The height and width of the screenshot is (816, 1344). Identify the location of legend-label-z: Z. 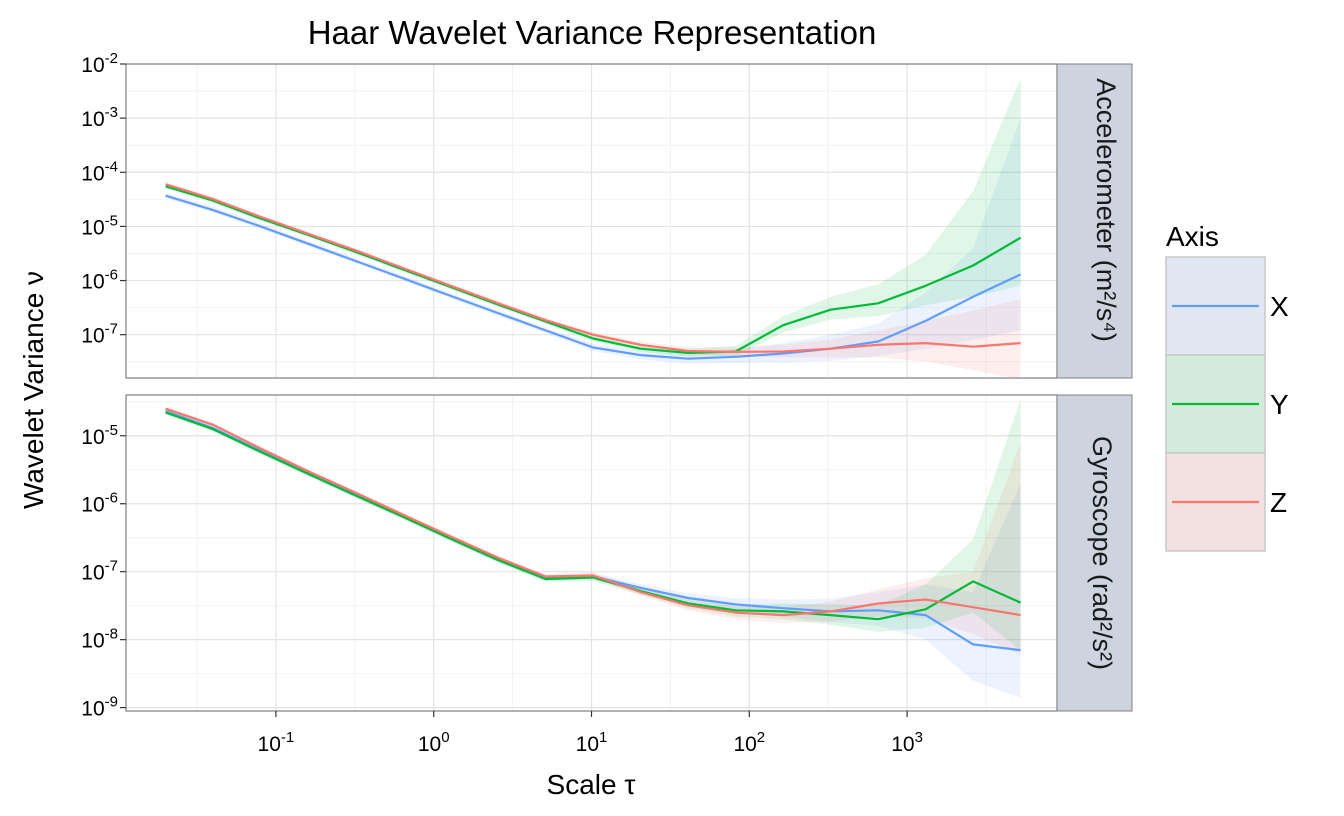
(1278, 502).